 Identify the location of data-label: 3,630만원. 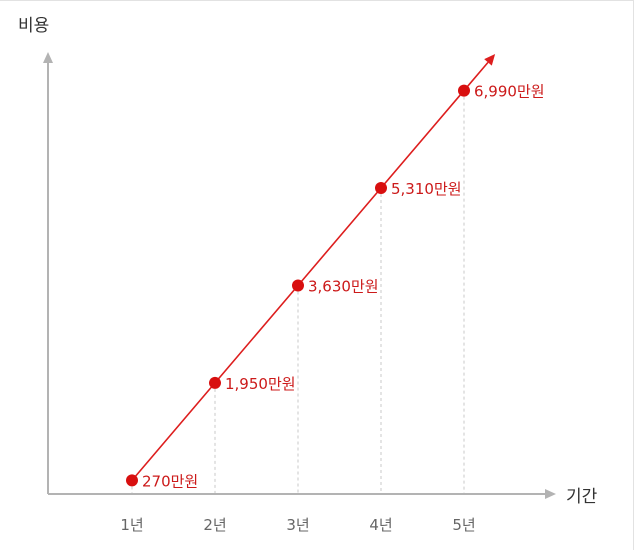
(343, 286).